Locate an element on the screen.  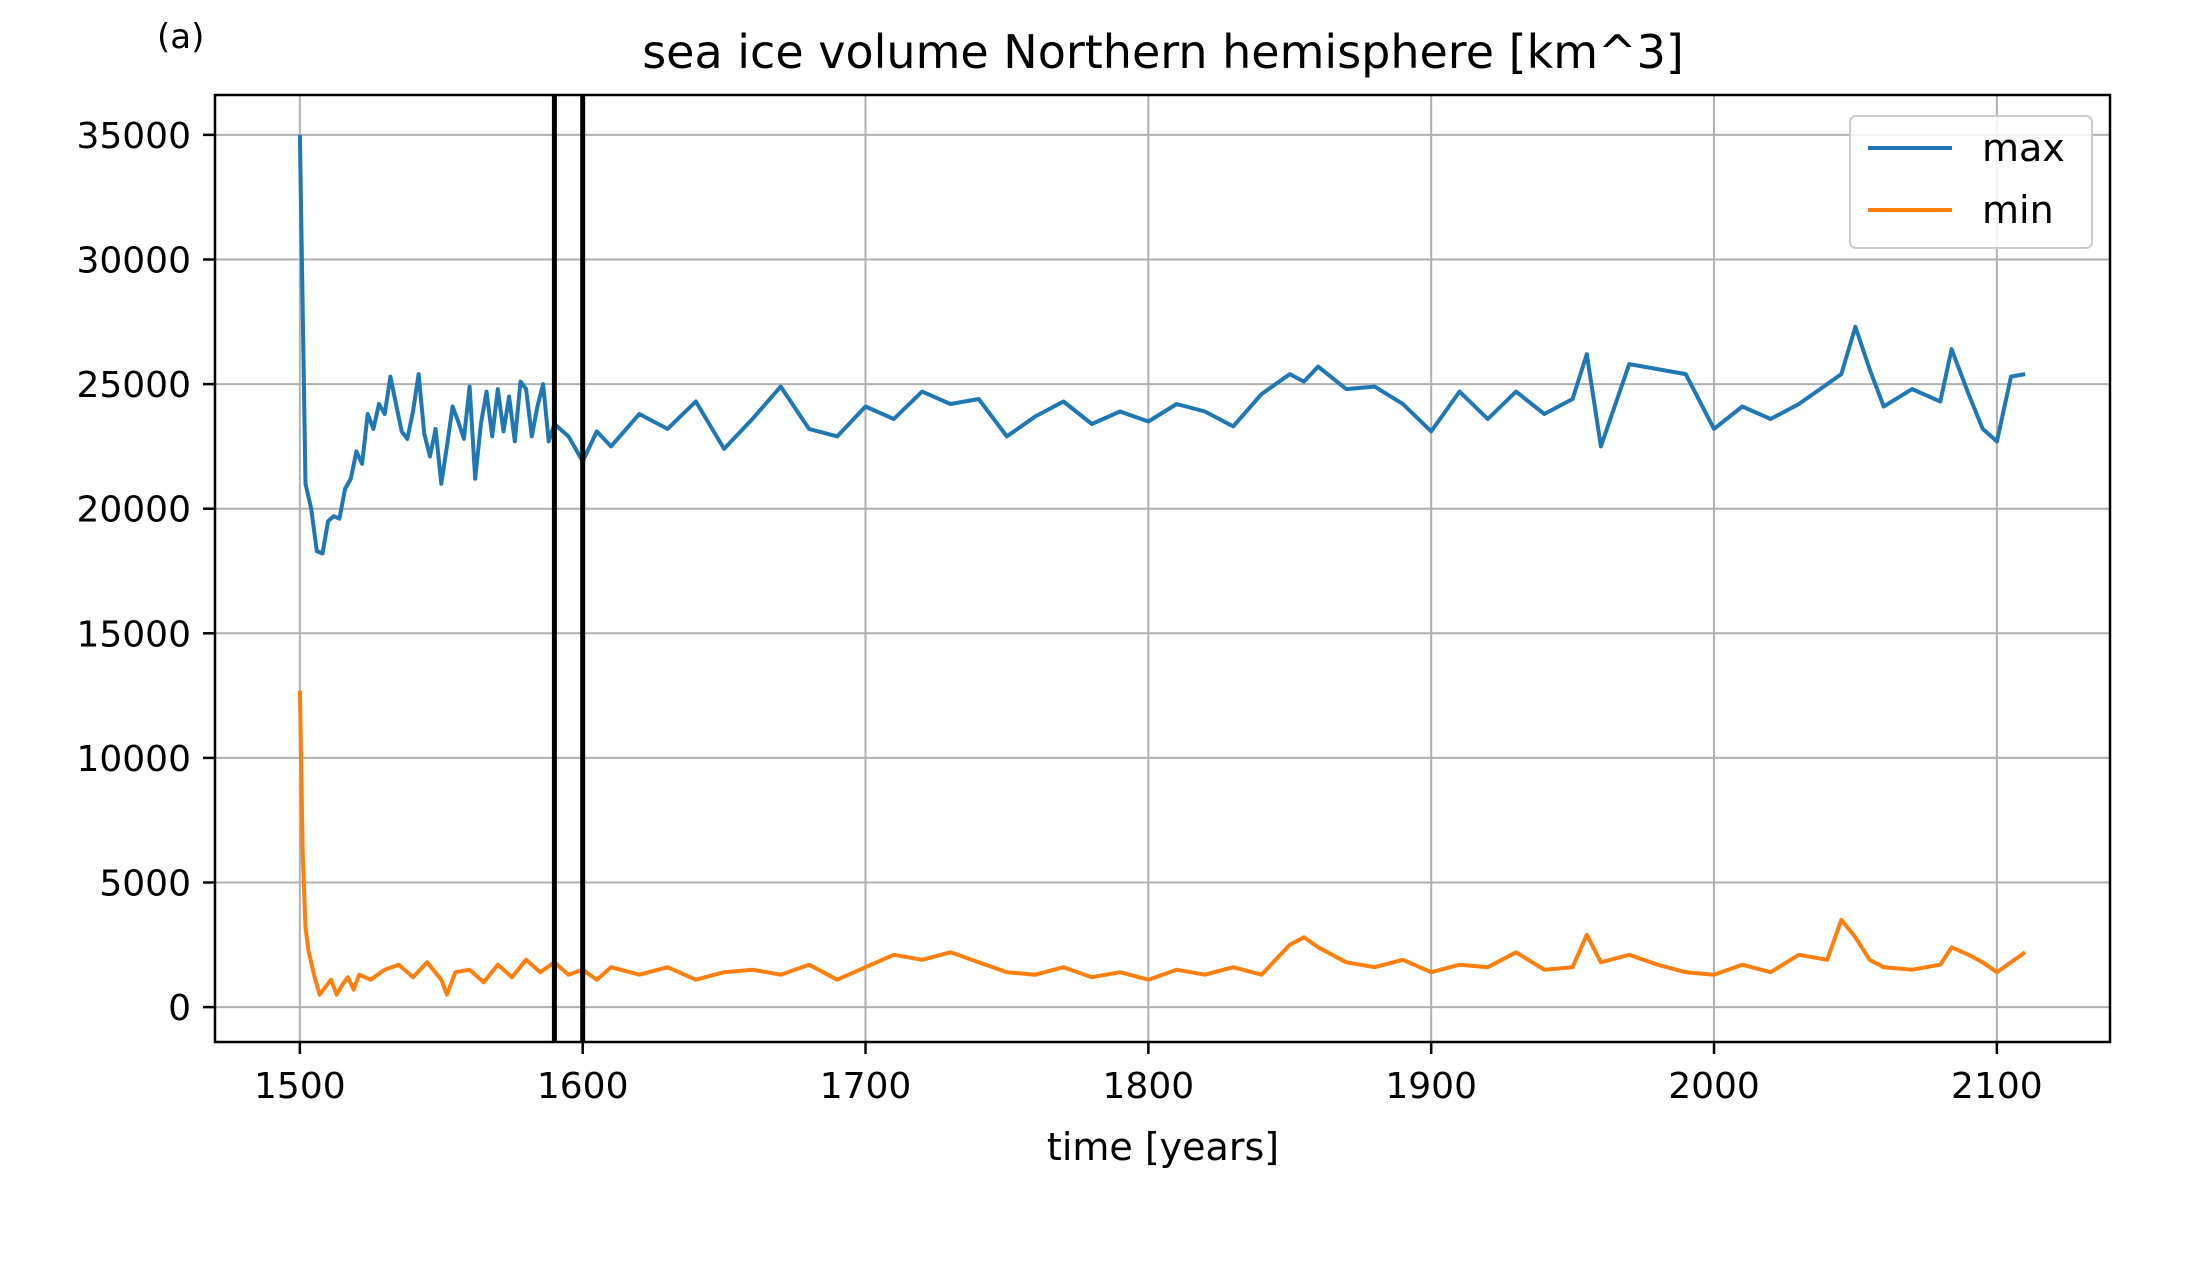
x-tick-label: 1800 is located at coordinates (1149, 1086).